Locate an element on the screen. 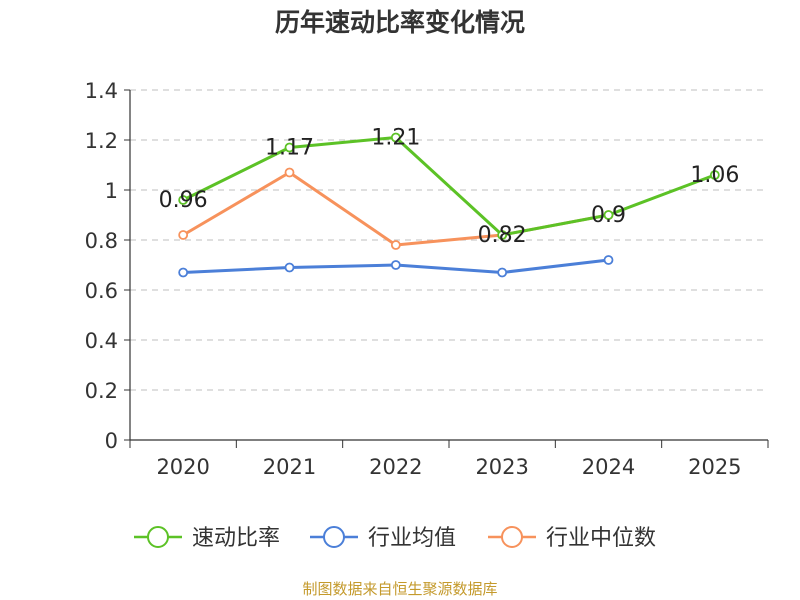 The width and height of the screenshot is (800, 600). y-tick-label: 0.6 is located at coordinates (101, 291).